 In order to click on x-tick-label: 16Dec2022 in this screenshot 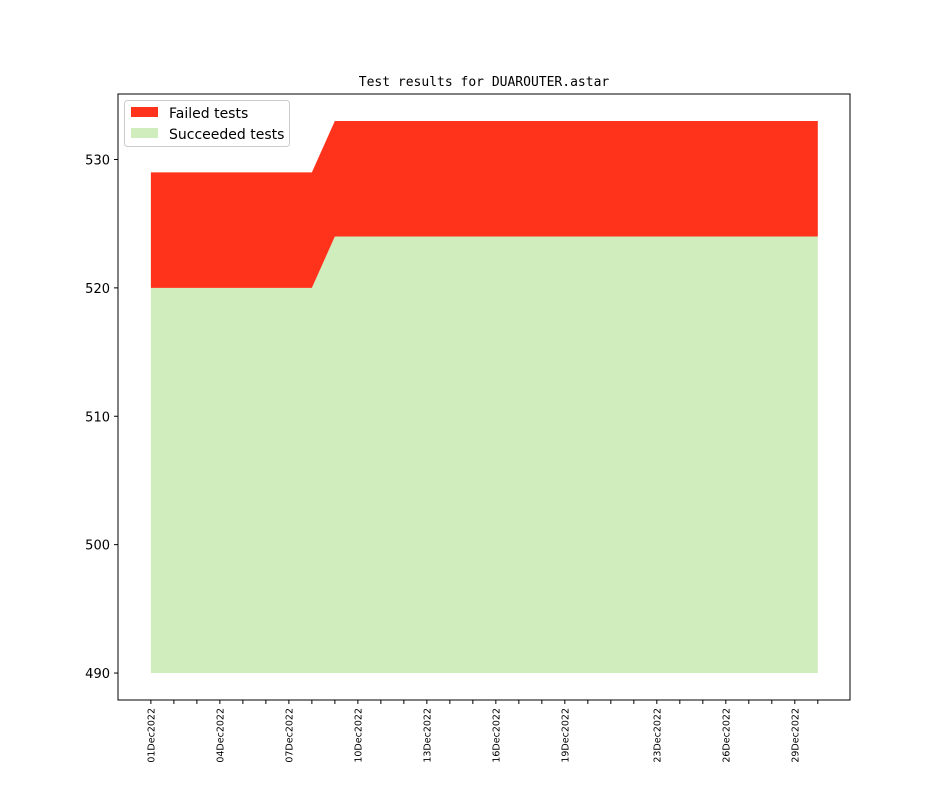, I will do `click(496, 735)`.